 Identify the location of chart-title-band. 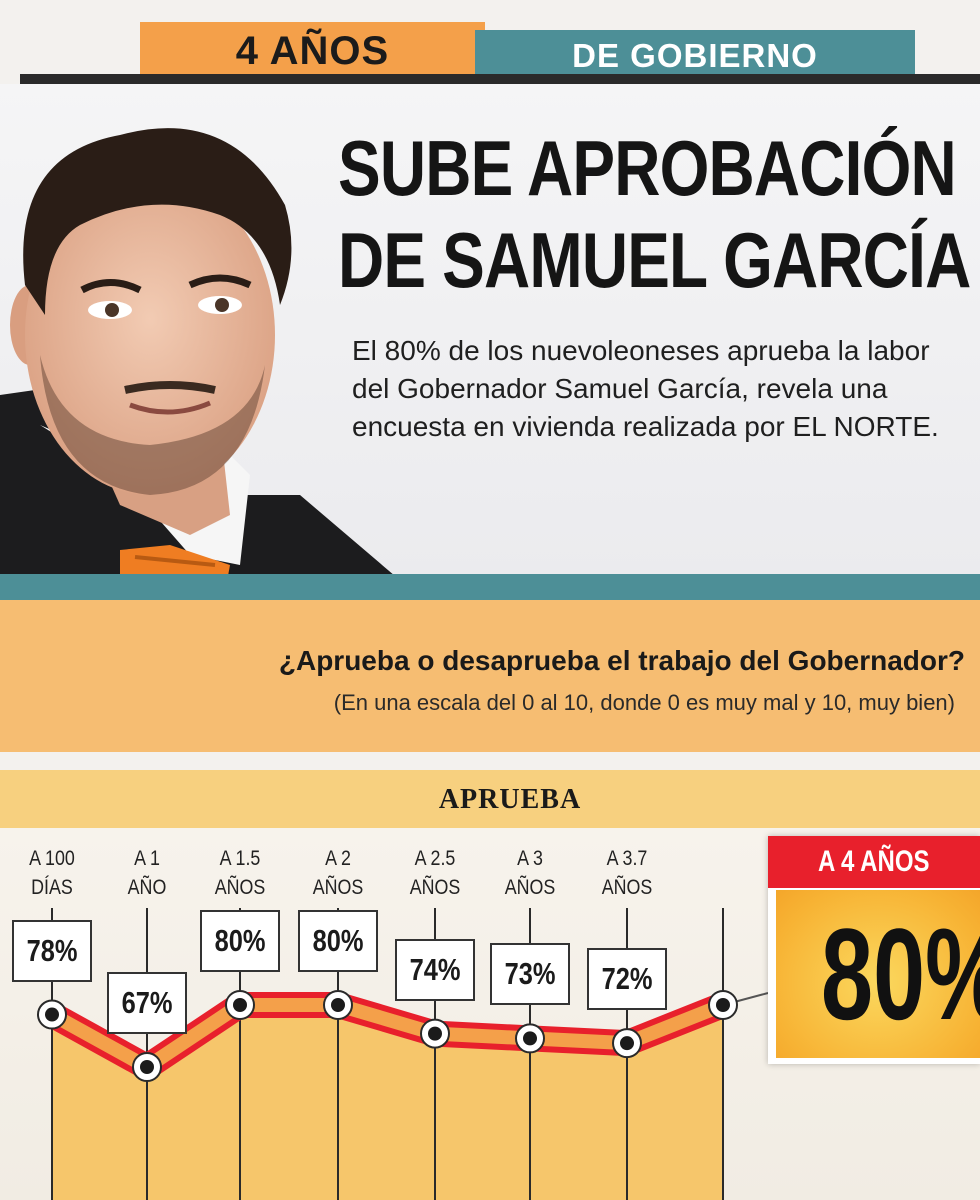
(490, 799).